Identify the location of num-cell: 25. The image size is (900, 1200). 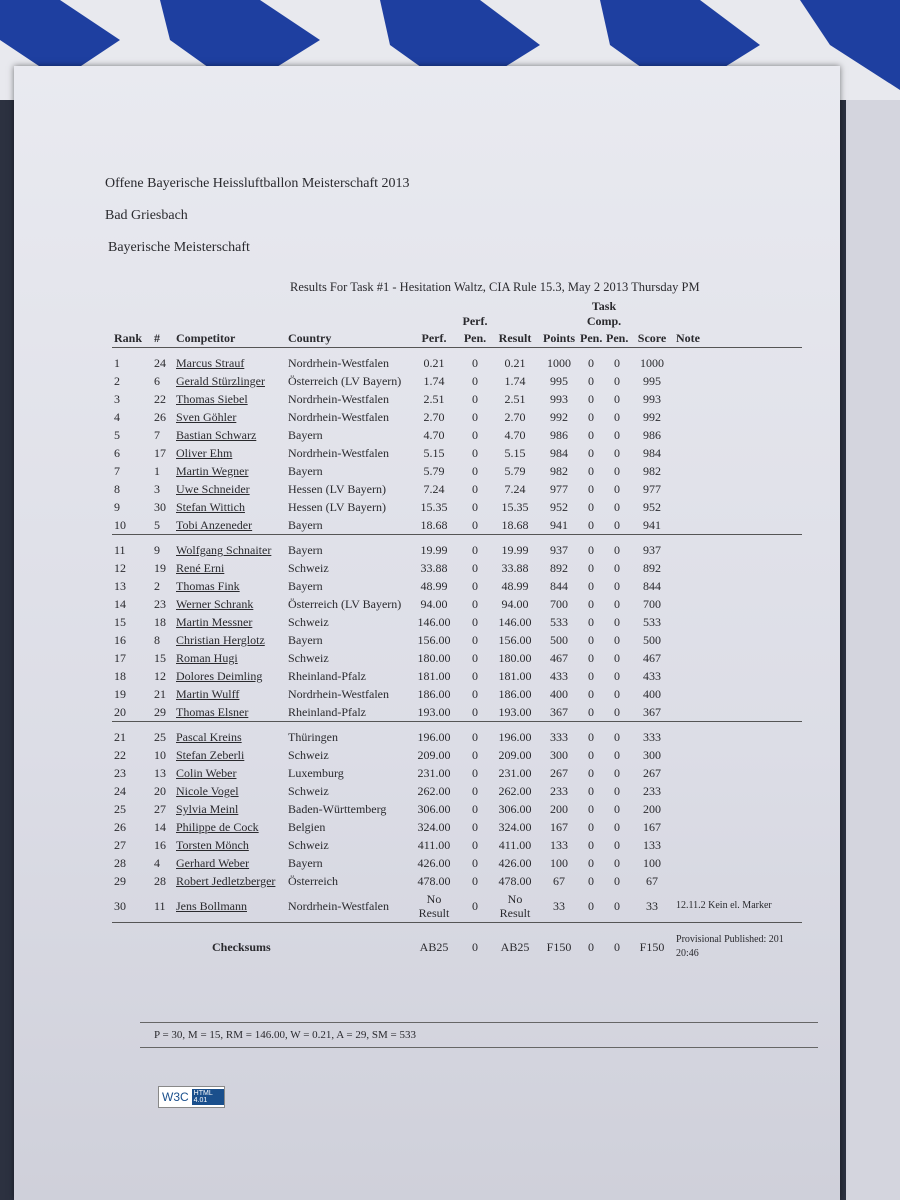
(160, 737).